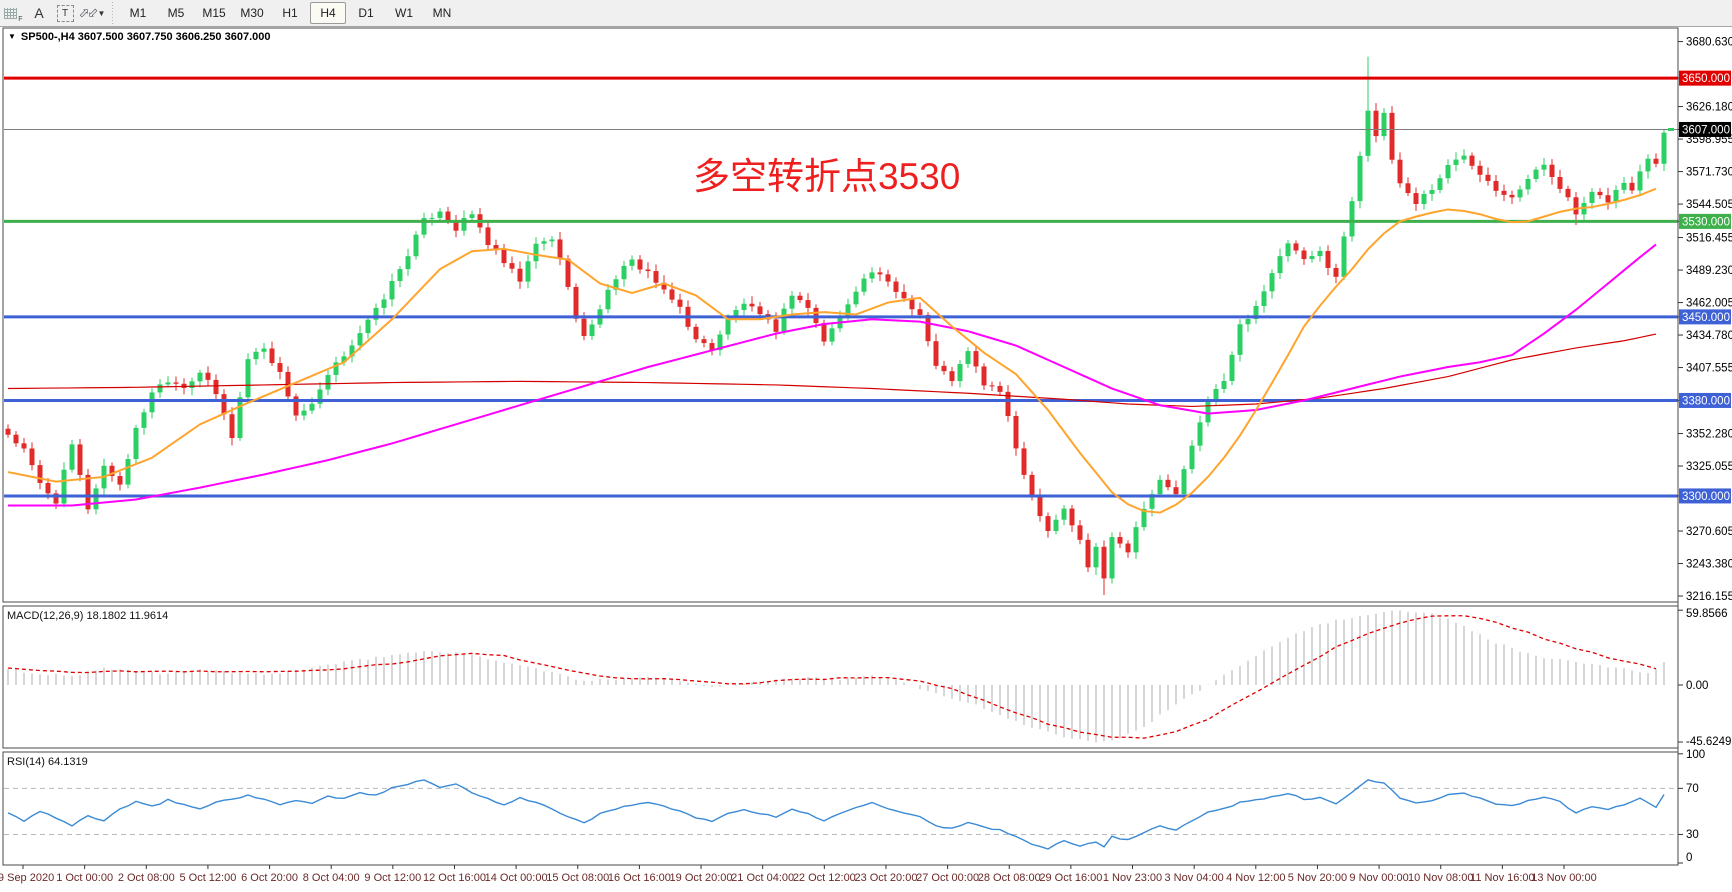 The image size is (1732, 892). What do you see at coordinates (1709, 304) in the screenshot?
I see `price-axis-label: 3462.005` at bounding box center [1709, 304].